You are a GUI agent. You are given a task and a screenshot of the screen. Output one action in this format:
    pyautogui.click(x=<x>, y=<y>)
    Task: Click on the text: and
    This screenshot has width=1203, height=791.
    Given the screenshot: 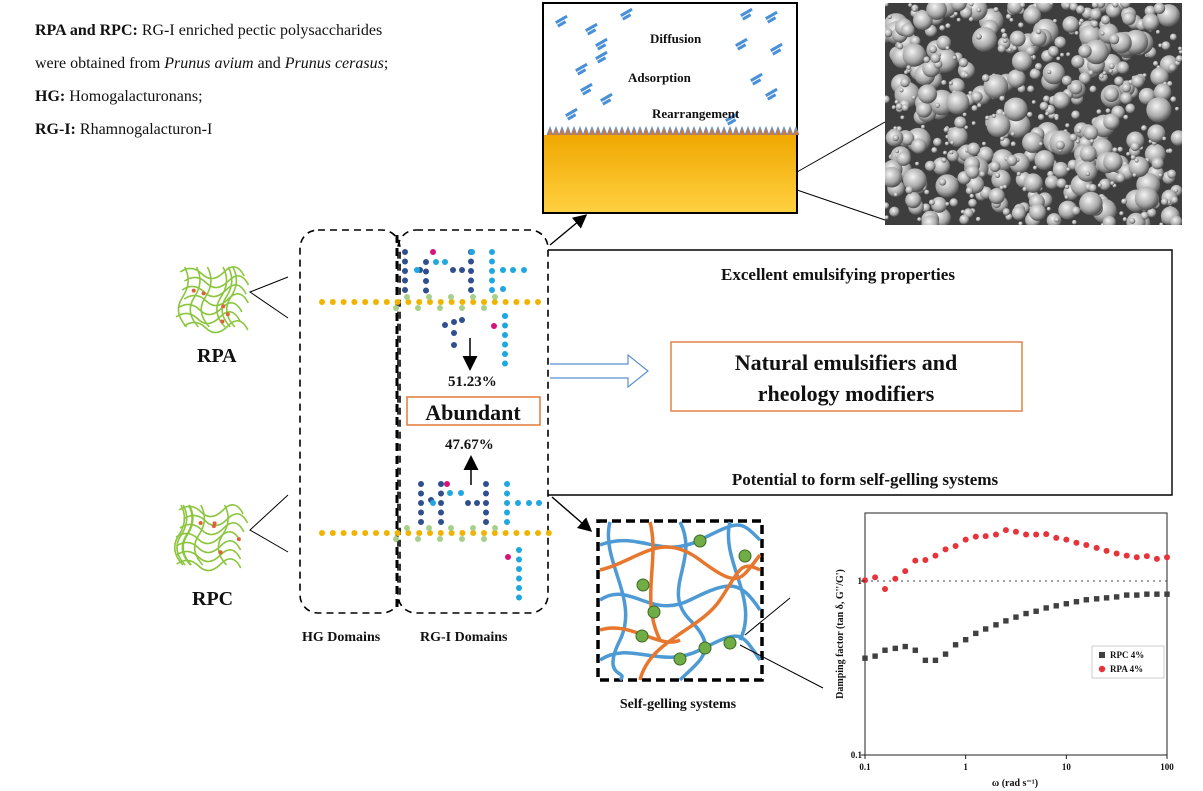 What is the action you would take?
    pyautogui.click(x=269, y=63)
    